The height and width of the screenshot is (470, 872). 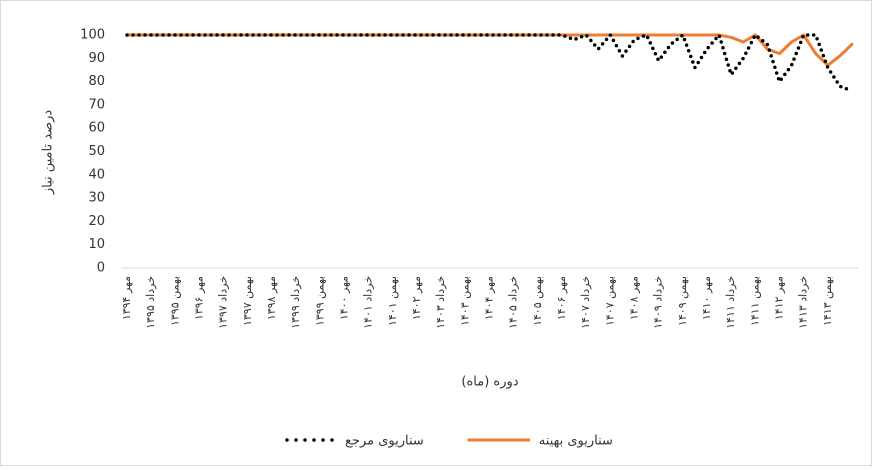 What do you see at coordinates (344, 298) in the screenshot?
I see `x-tick-label: مهر ۱۴۰۰` at bounding box center [344, 298].